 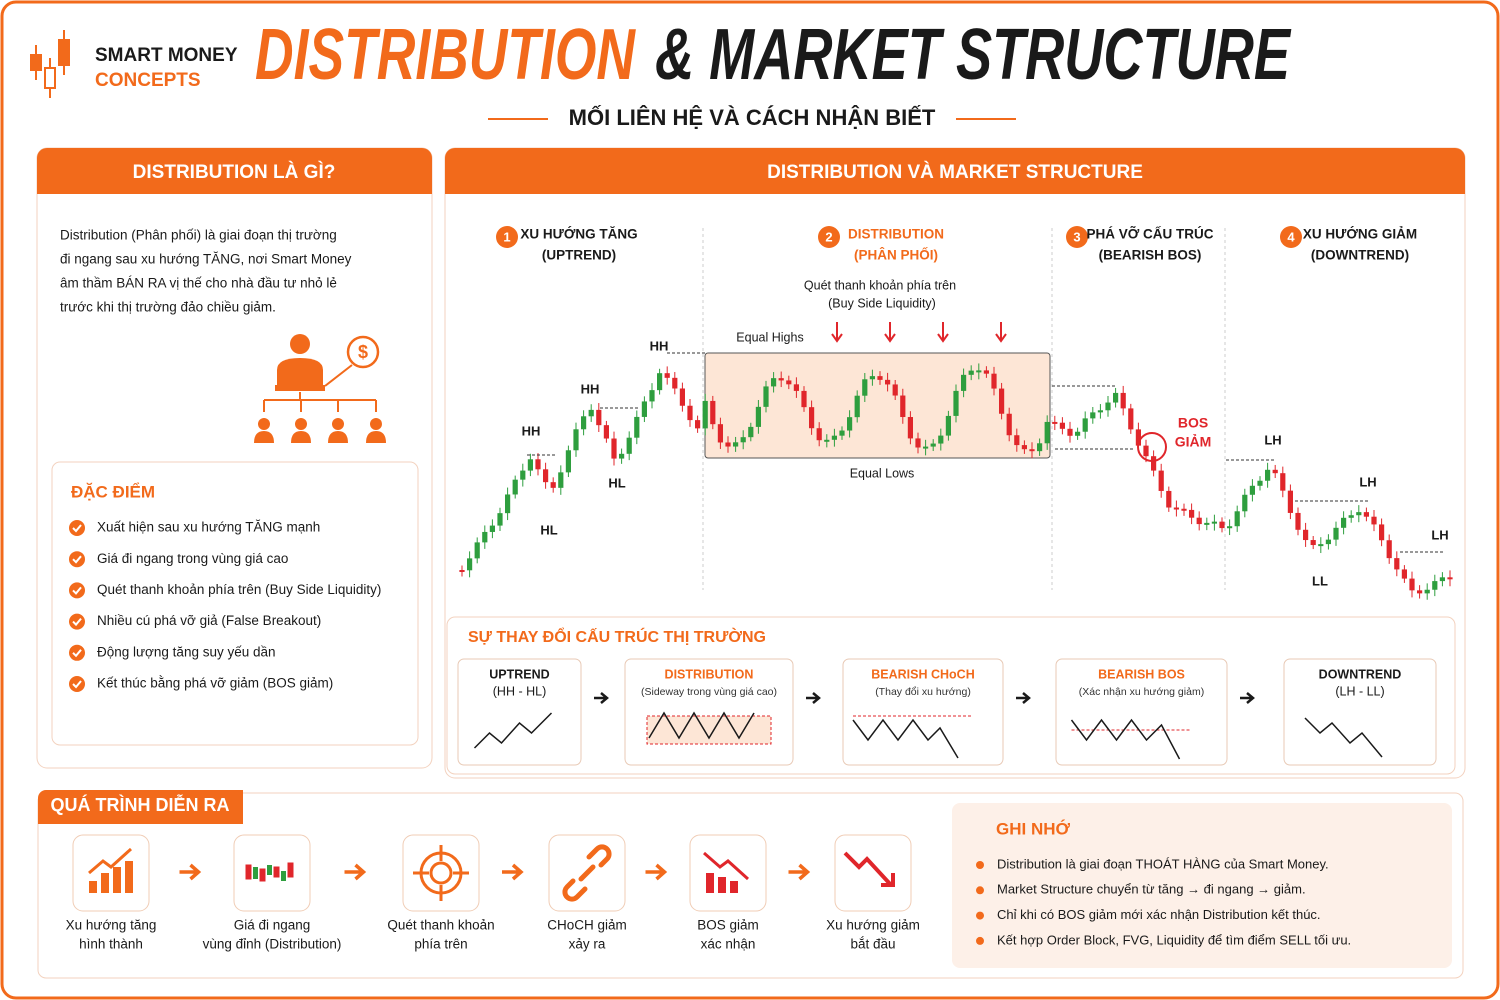 What do you see at coordinates (922, 674) in the screenshot?
I see `step-title: BEARISH CHoCH` at bounding box center [922, 674].